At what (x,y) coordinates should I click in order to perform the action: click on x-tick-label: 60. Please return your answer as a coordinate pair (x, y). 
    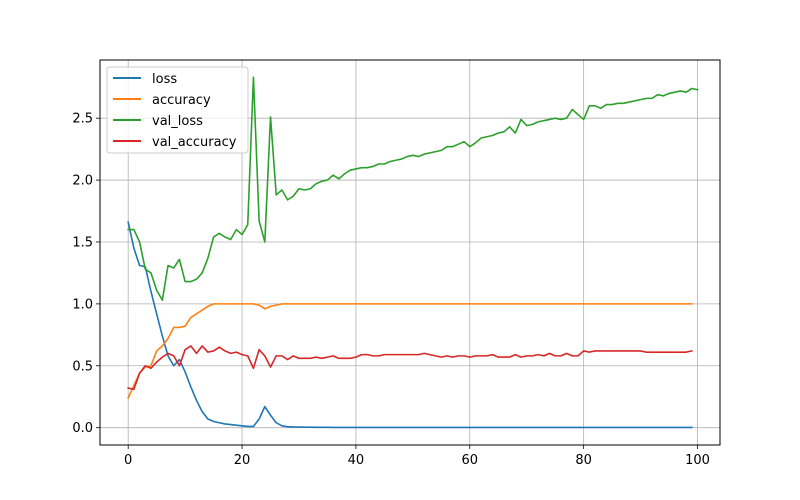
    Looking at the image, I should click on (470, 460).